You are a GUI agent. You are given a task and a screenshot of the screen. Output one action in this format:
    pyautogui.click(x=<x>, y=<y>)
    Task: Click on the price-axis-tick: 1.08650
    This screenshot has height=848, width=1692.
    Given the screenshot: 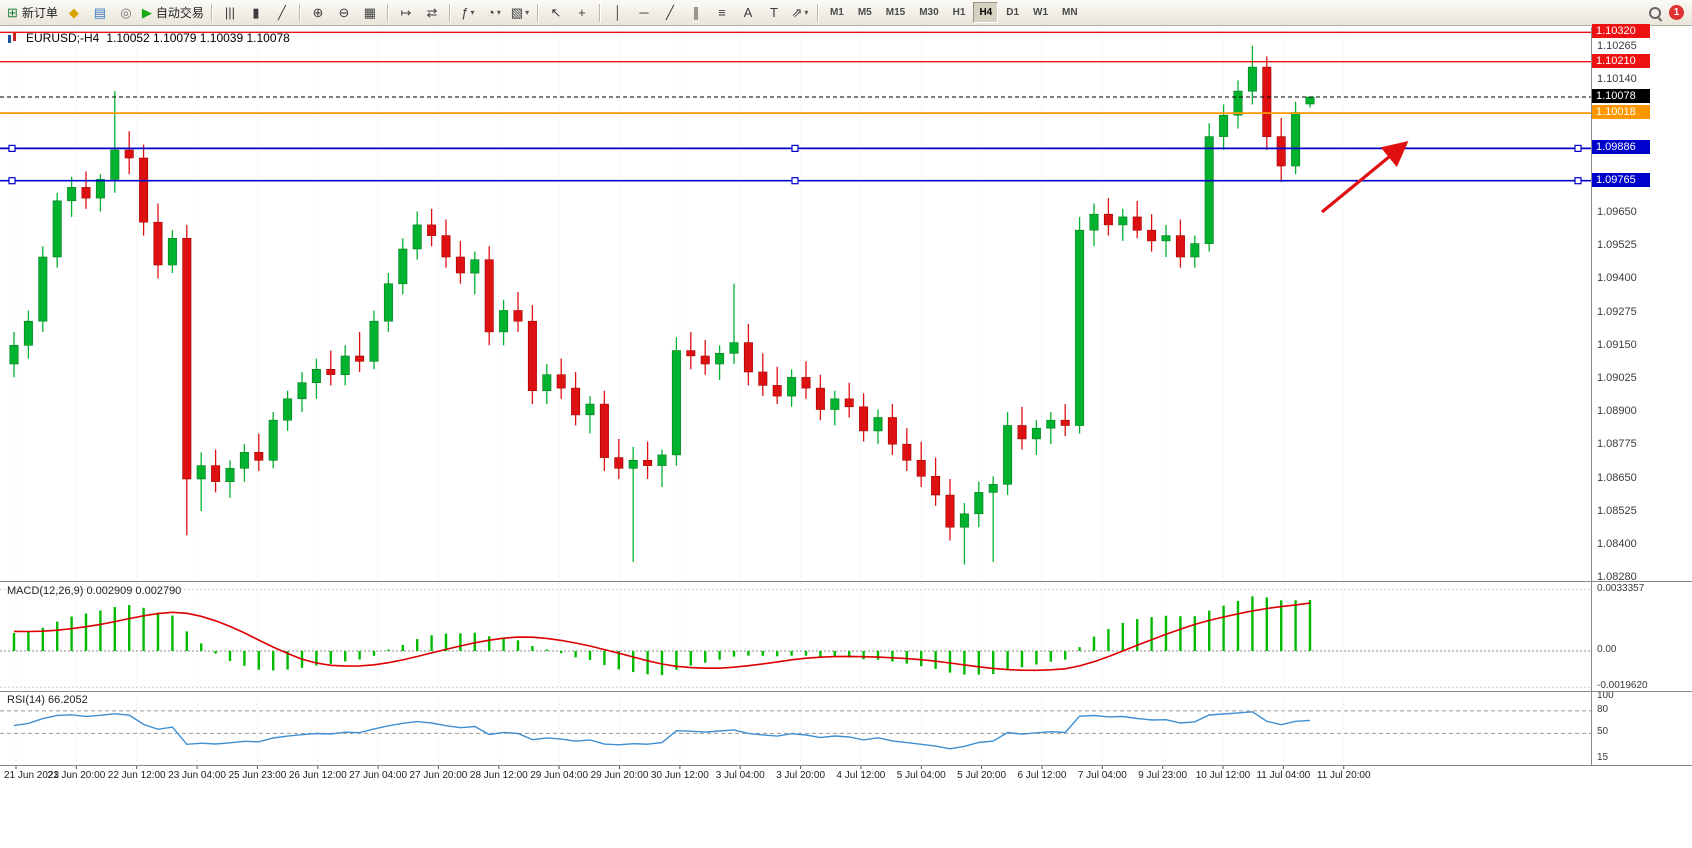 What is the action you would take?
    pyautogui.click(x=1617, y=477)
    